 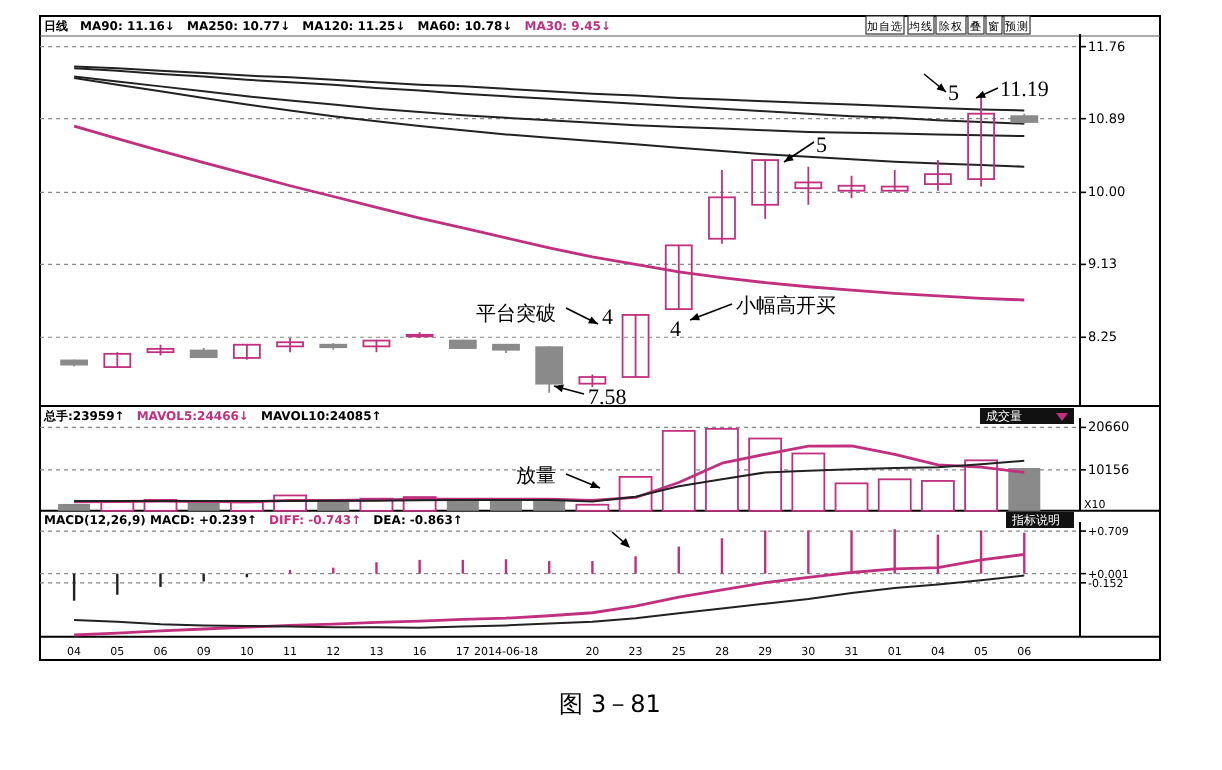 What do you see at coordinates (608, 398) in the screenshot?
I see `annotation: 7.58` at bounding box center [608, 398].